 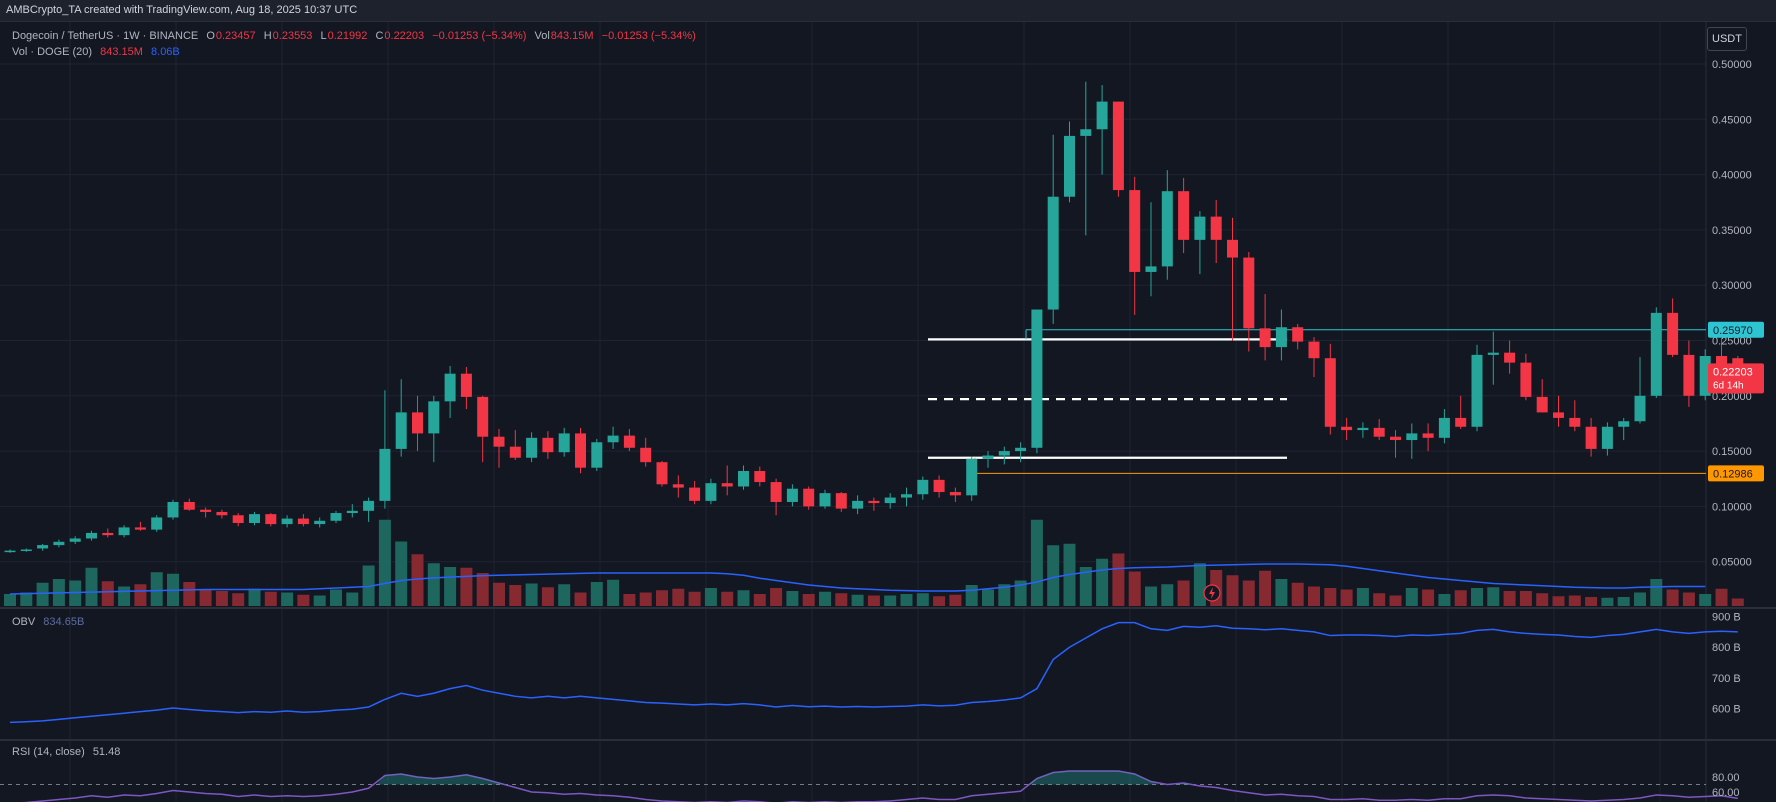 I want to click on price-label-countdown: 6d 14h, so click(x=1728, y=385).